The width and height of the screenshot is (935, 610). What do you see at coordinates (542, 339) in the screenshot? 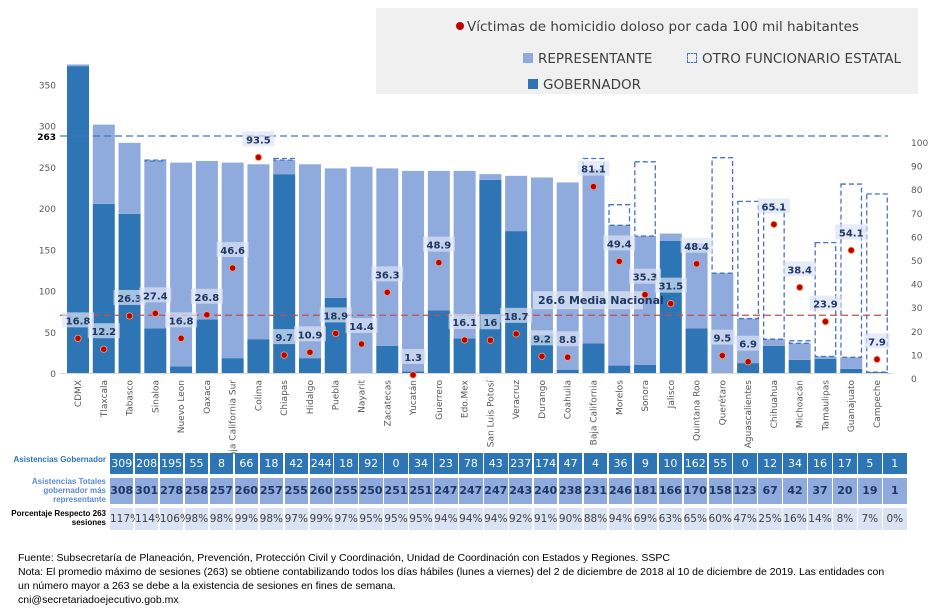
I see `victims-data-label: 9.2` at bounding box center [542, 339].